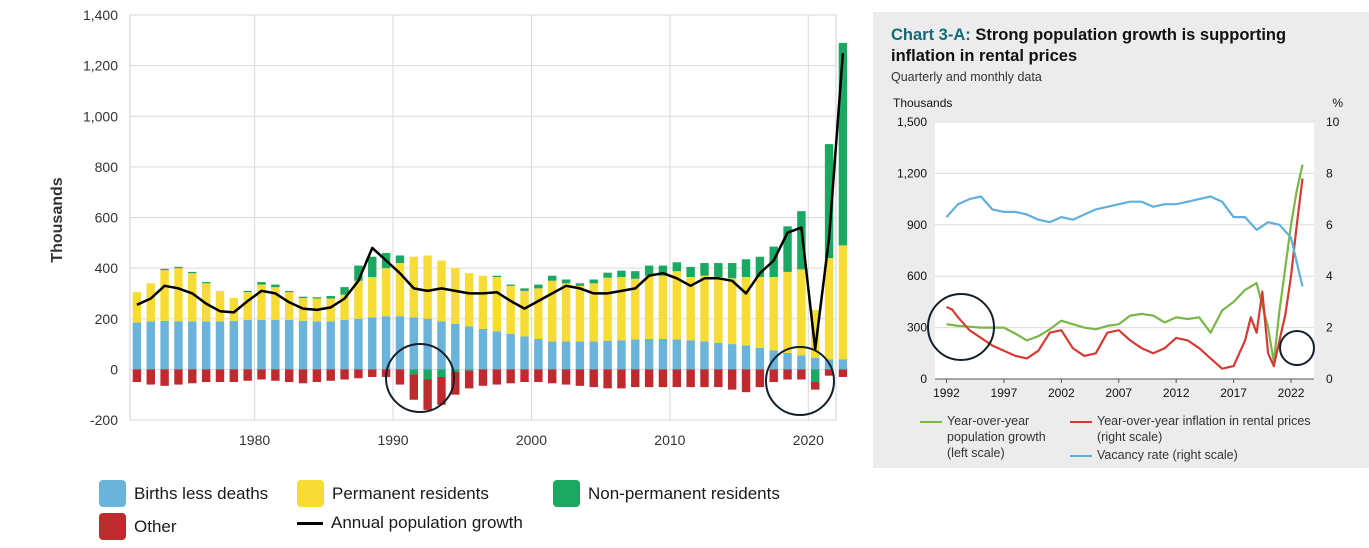 This screenshot has height=548, width=1369. Describe the element at coordinates (966, 77) in the screenshot. I see `right-chart-subtitle: Quarterly and monthly data` at that location.